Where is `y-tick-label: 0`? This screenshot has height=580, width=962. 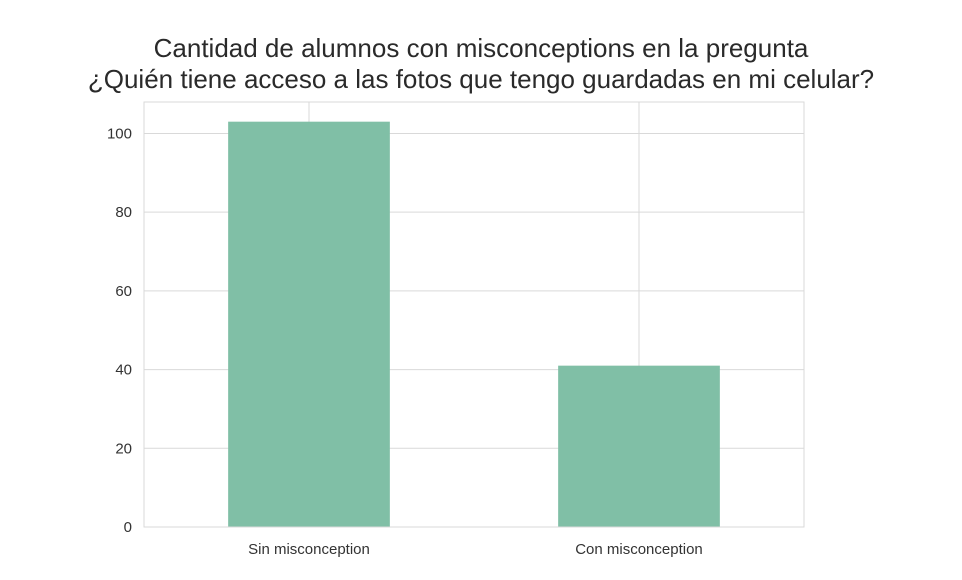 y-tick-label: 0 is located at coordinates (128, 527).